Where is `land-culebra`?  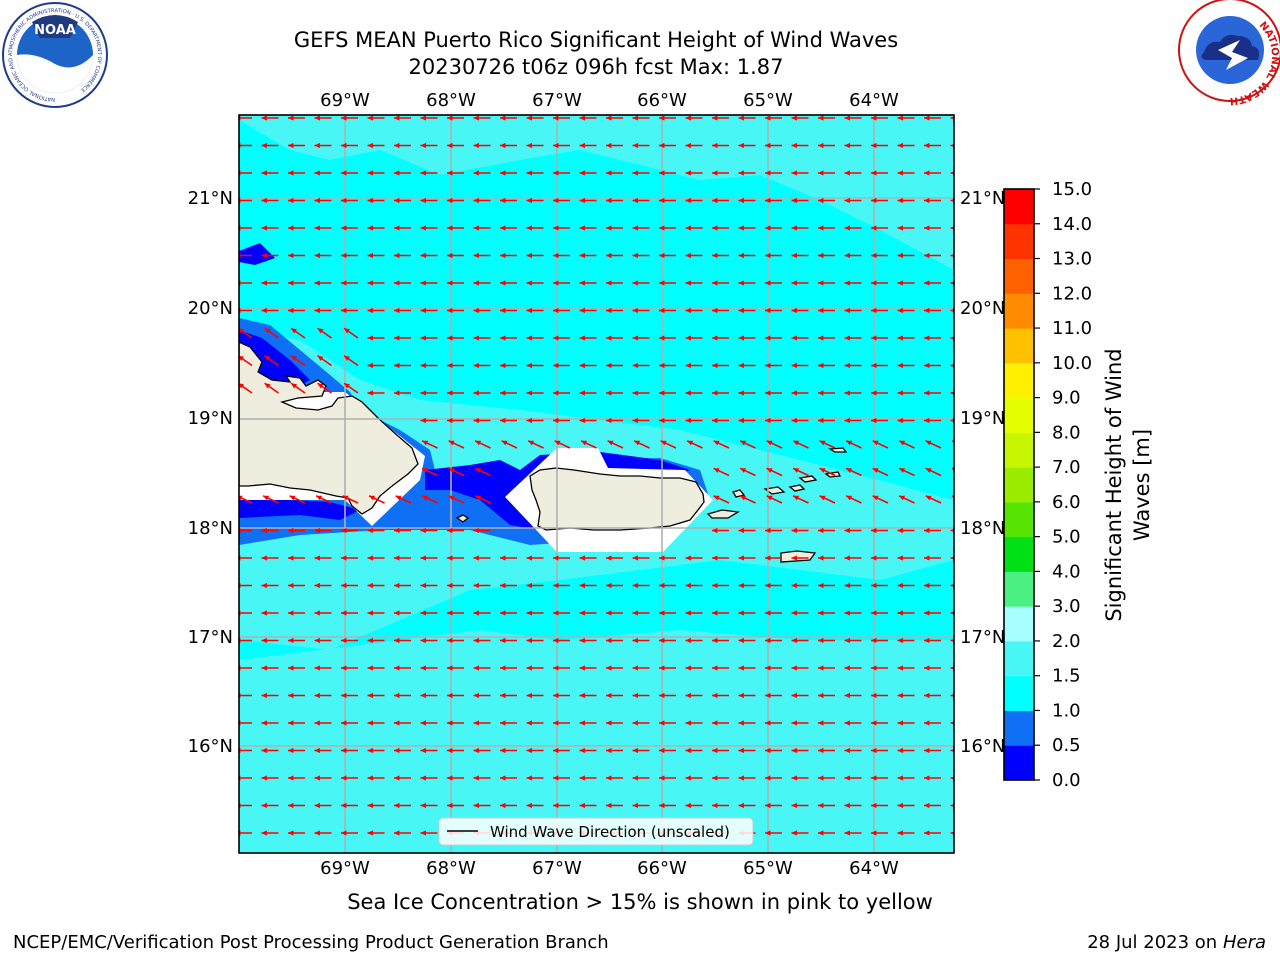
land-culebra is located at coordinates (739, 493).